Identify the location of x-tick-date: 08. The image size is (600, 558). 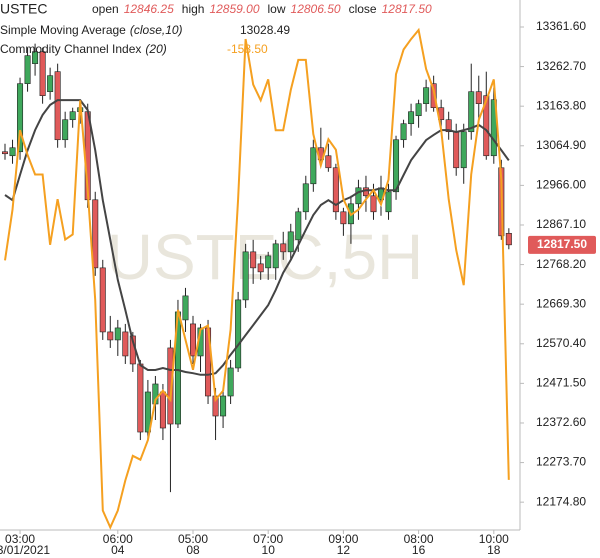
(193, 550).